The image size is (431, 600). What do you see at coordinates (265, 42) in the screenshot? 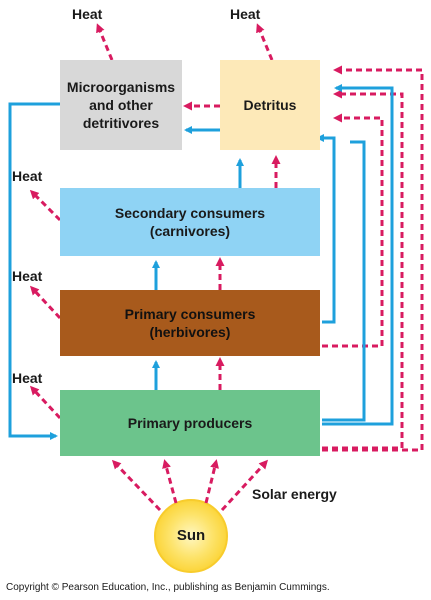
I see `heat-arrow-detritus` at bounding box center [265, 42].